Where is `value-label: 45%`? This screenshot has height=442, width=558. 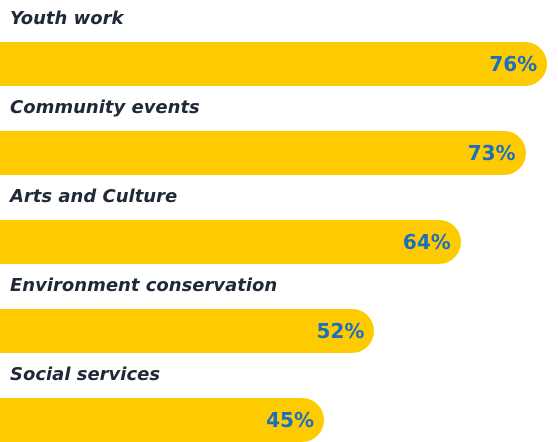
value-label: 45% is located at coordinates (290, 420).